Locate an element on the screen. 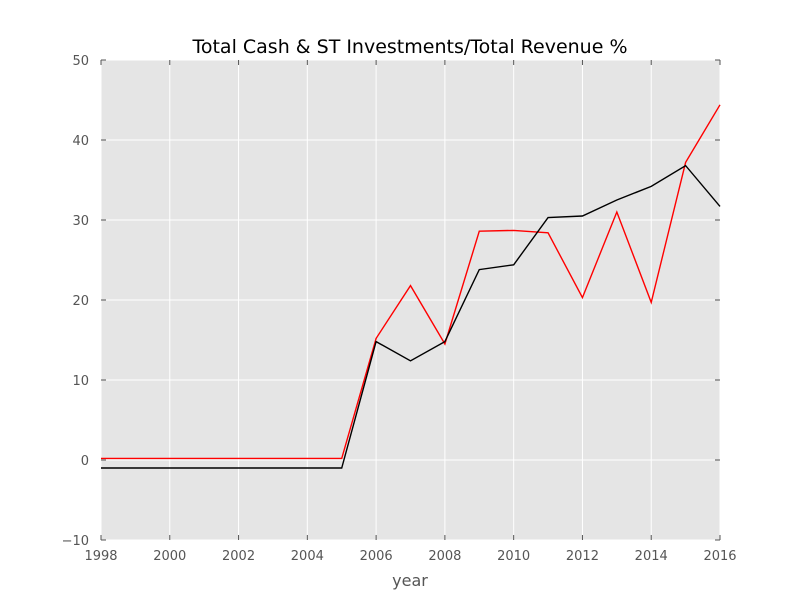  y-tick-label: 10 is located at coordinates (80, 381).